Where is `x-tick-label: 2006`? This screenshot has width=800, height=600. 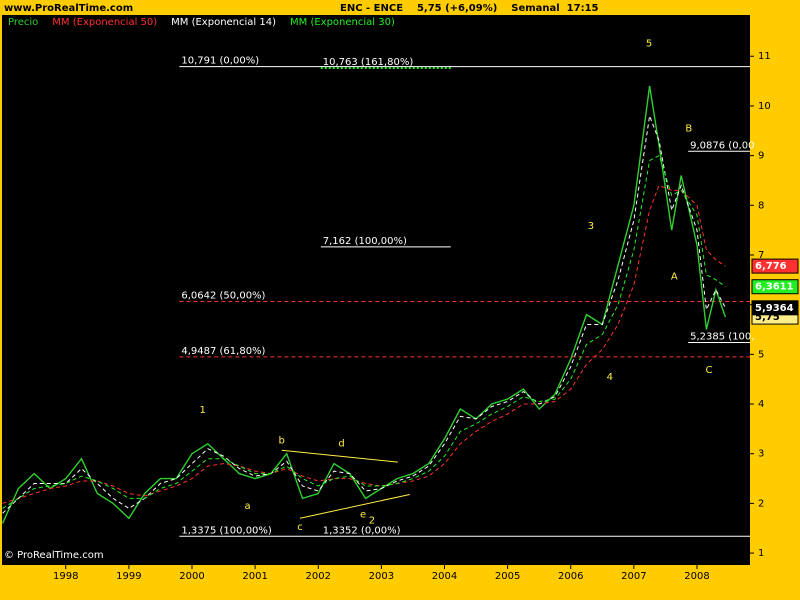 x-tick-label: 2006 is located at coordinates (570, 576).